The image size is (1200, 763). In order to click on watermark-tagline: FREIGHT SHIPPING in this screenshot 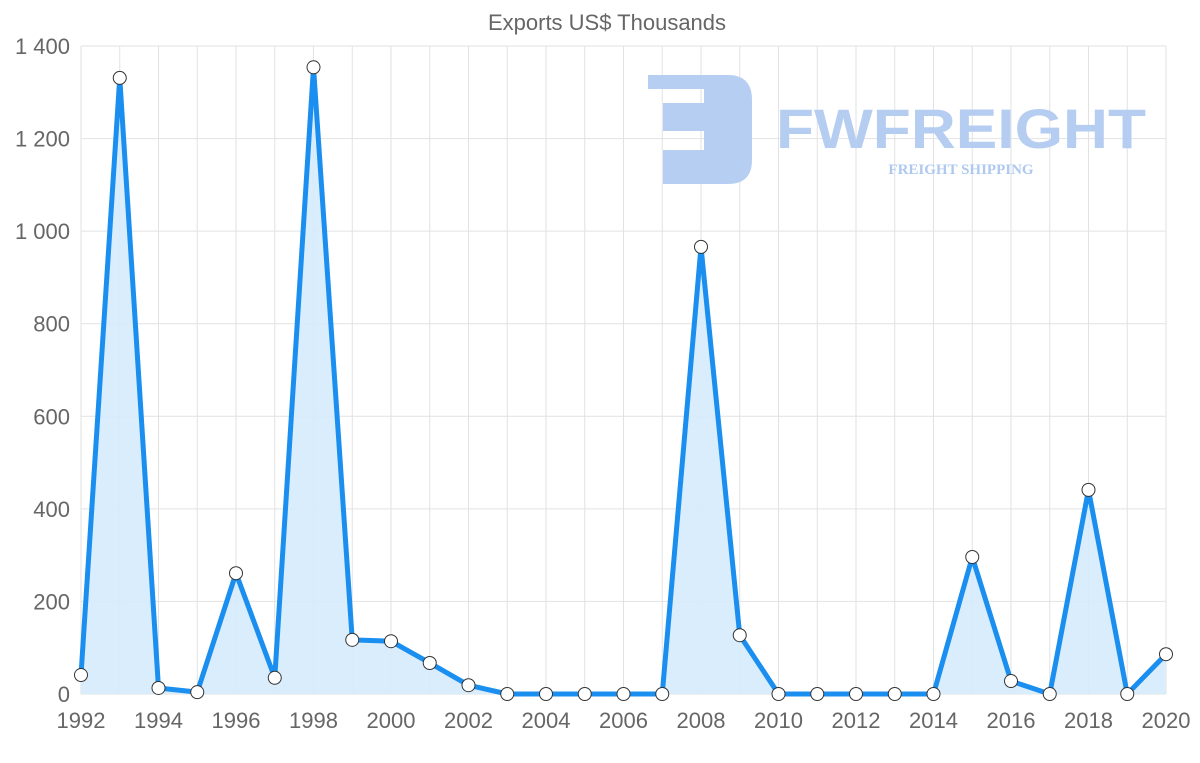, I will do `click(960, 170)`.